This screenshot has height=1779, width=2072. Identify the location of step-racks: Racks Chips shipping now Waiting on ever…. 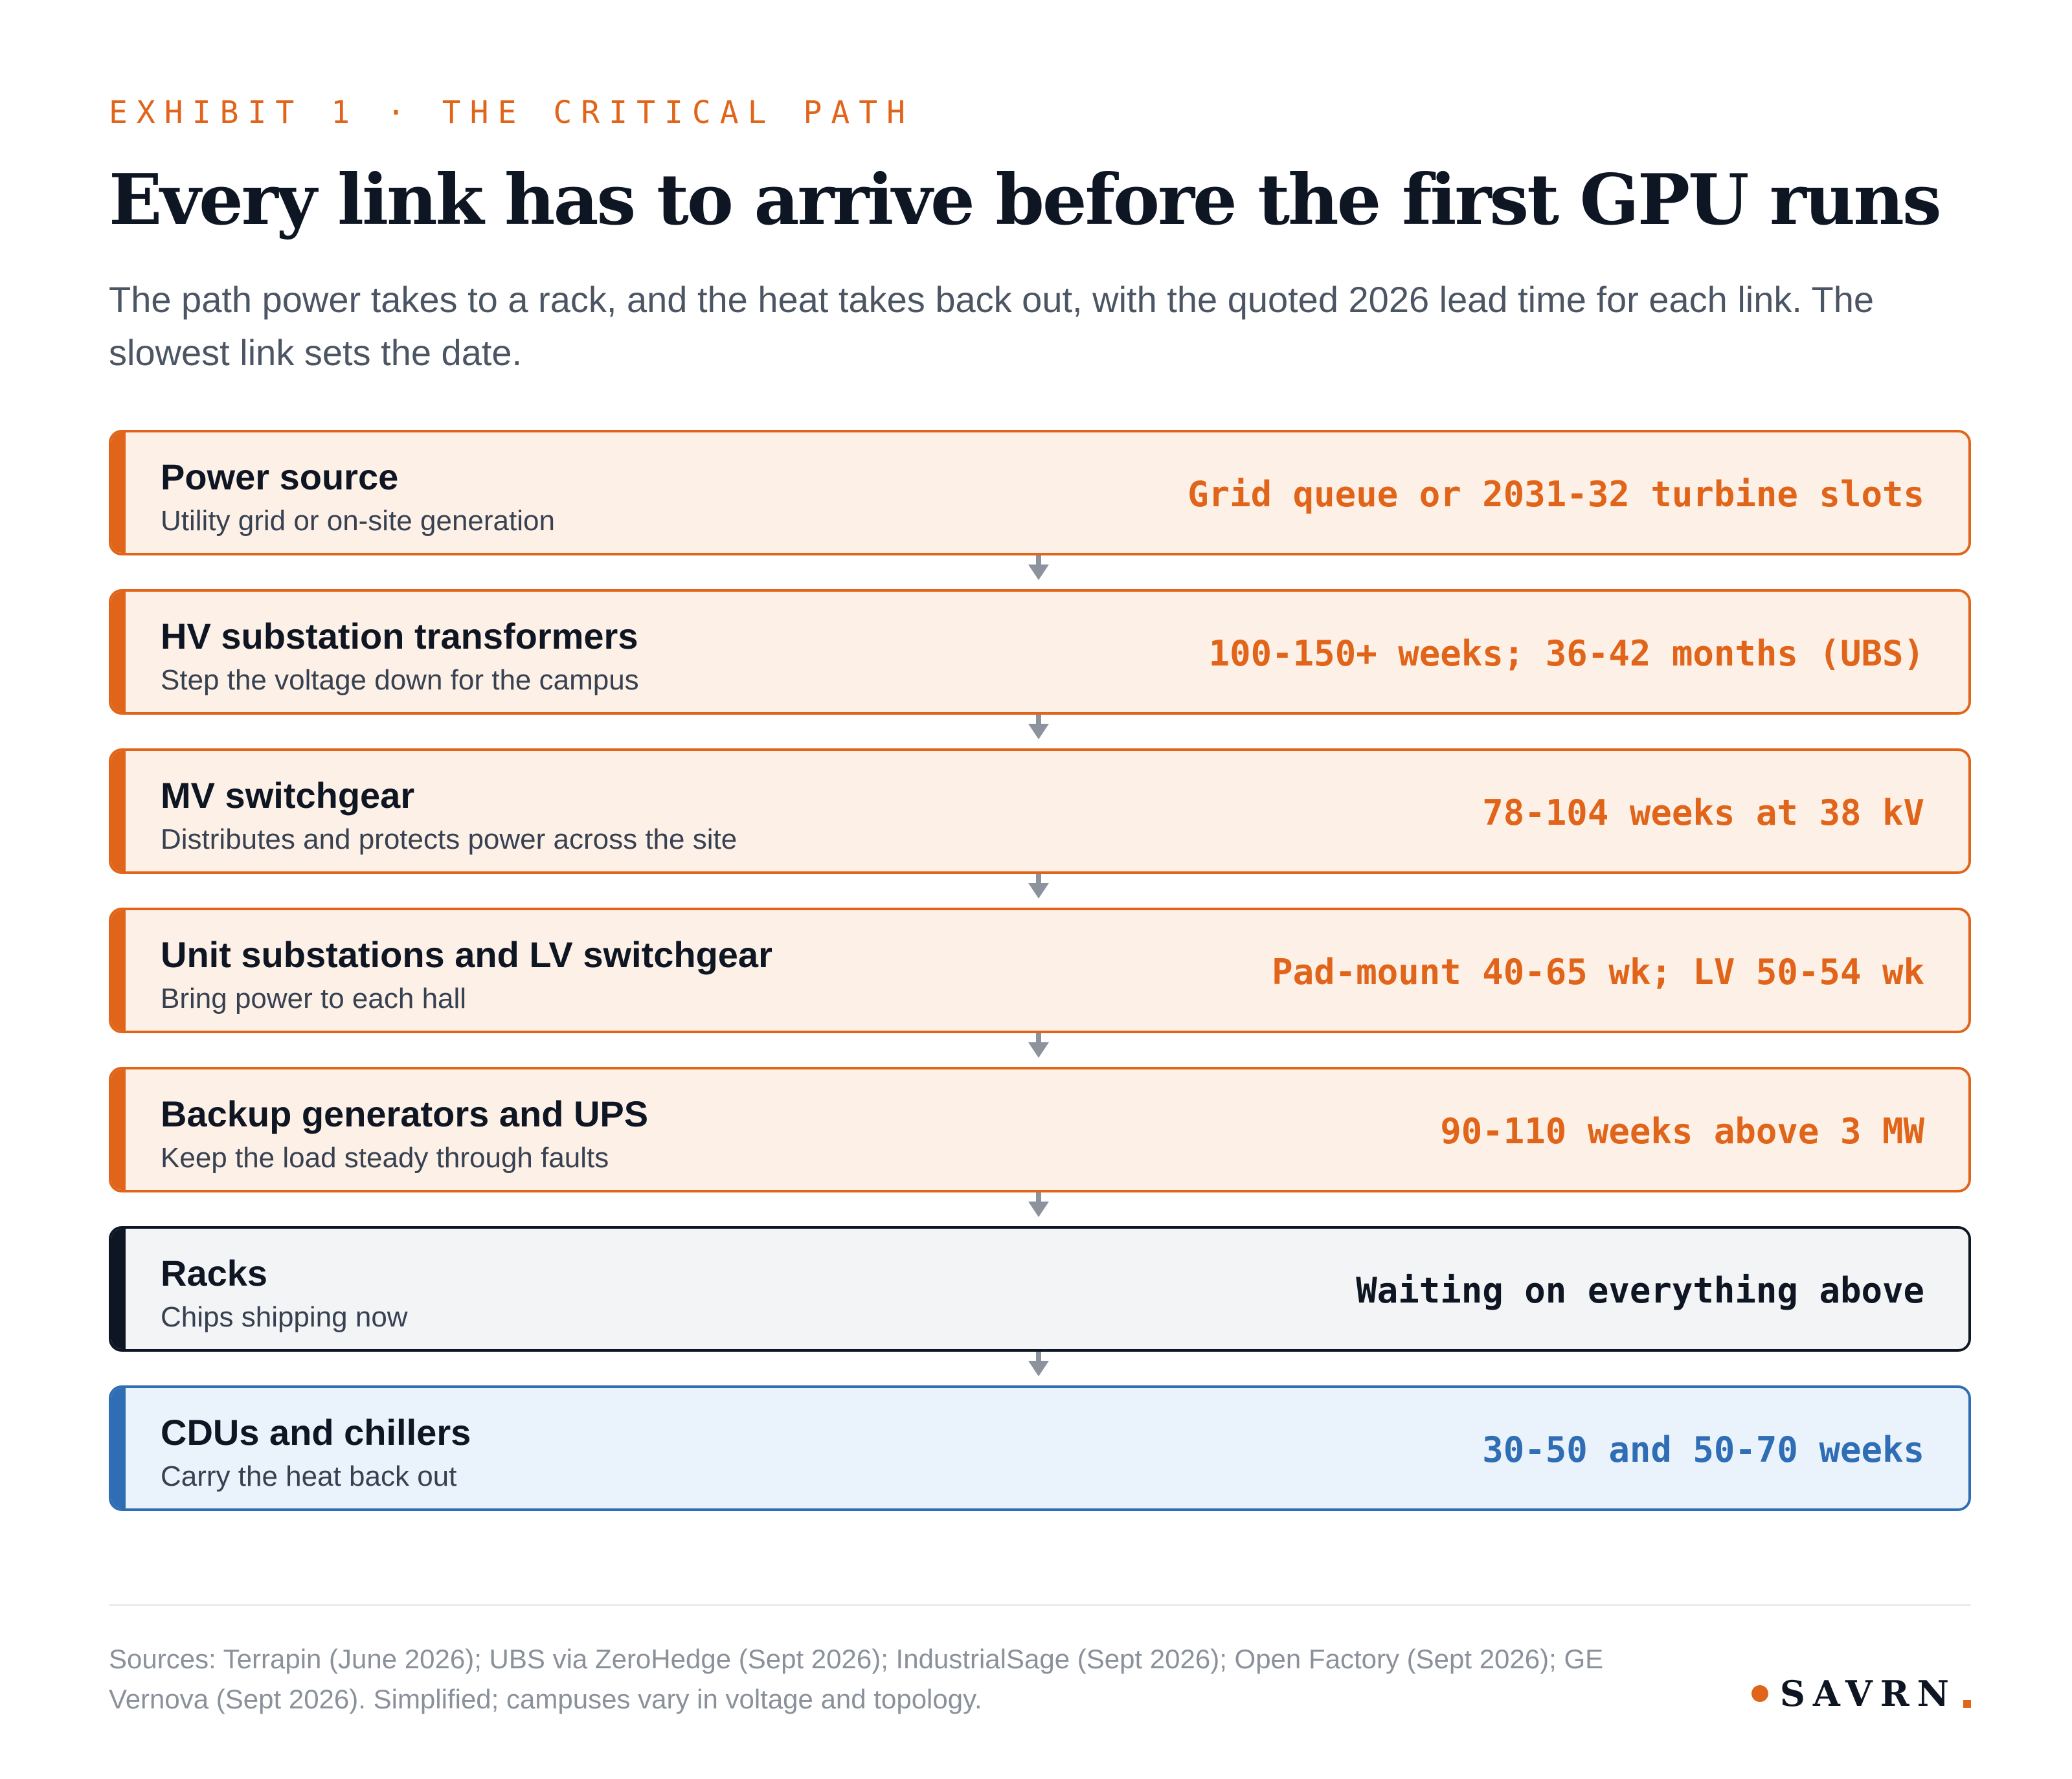
(1040, 1289).